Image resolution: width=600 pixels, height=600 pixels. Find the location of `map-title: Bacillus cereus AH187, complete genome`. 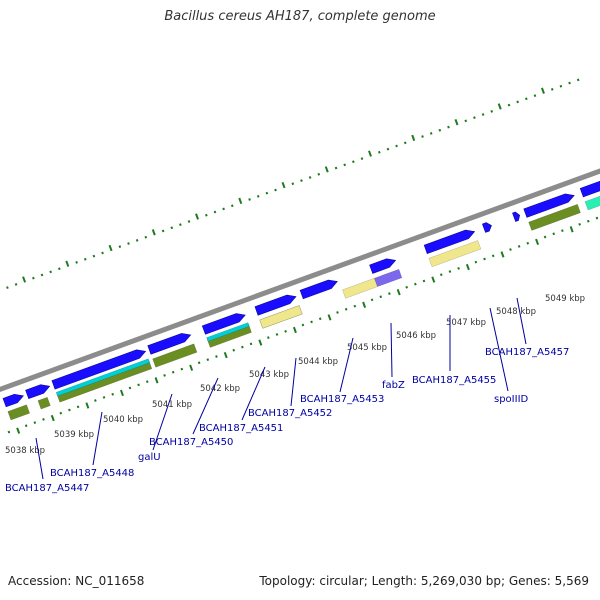

map-title: Bacillus cereus AH187, complete genome is located at coordinates (300, 16).